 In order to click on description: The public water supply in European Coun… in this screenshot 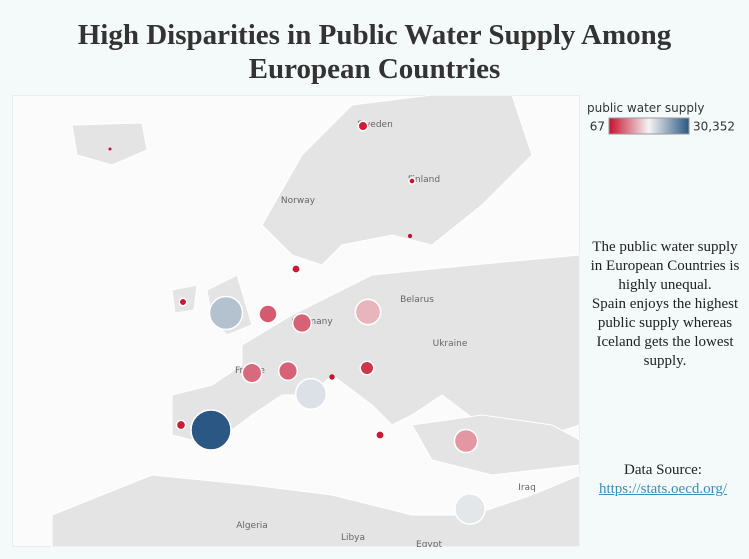, I will do `click(665, 304)`.